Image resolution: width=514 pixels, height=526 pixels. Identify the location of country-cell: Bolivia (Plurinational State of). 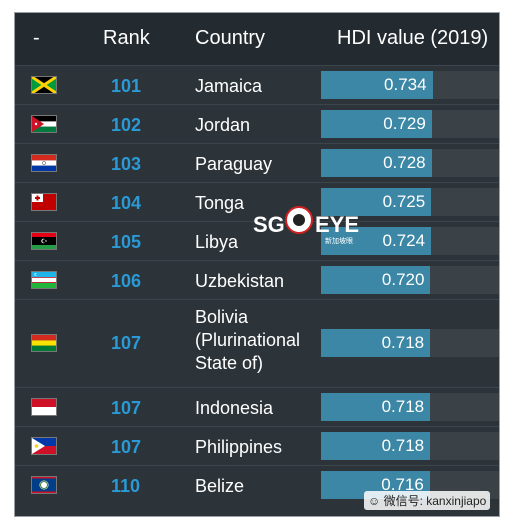
(248, 340).